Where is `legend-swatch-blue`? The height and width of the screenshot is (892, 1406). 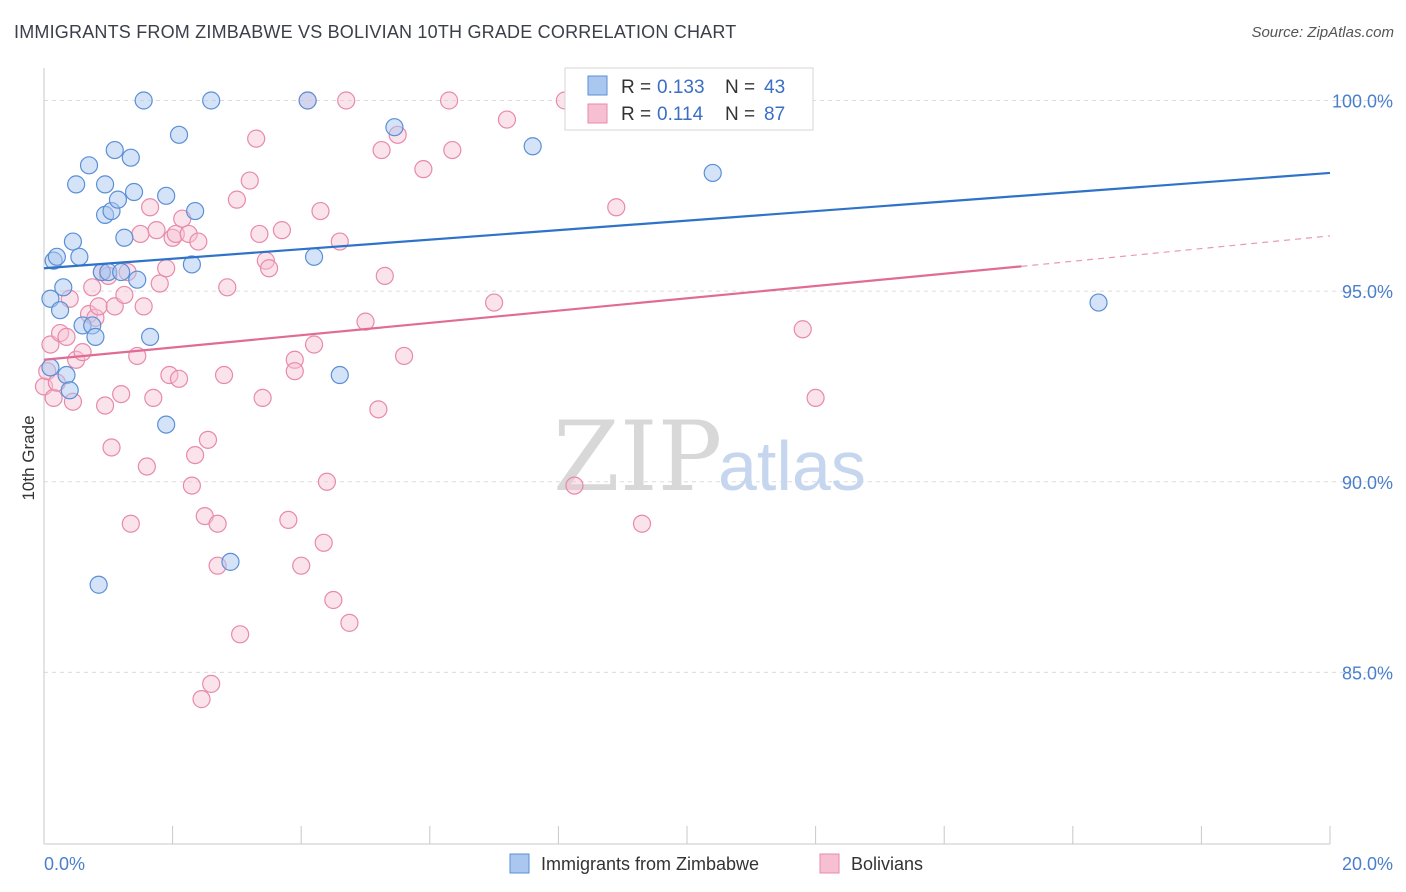
legend-swatch-blue is located at coordinates (597, 85).